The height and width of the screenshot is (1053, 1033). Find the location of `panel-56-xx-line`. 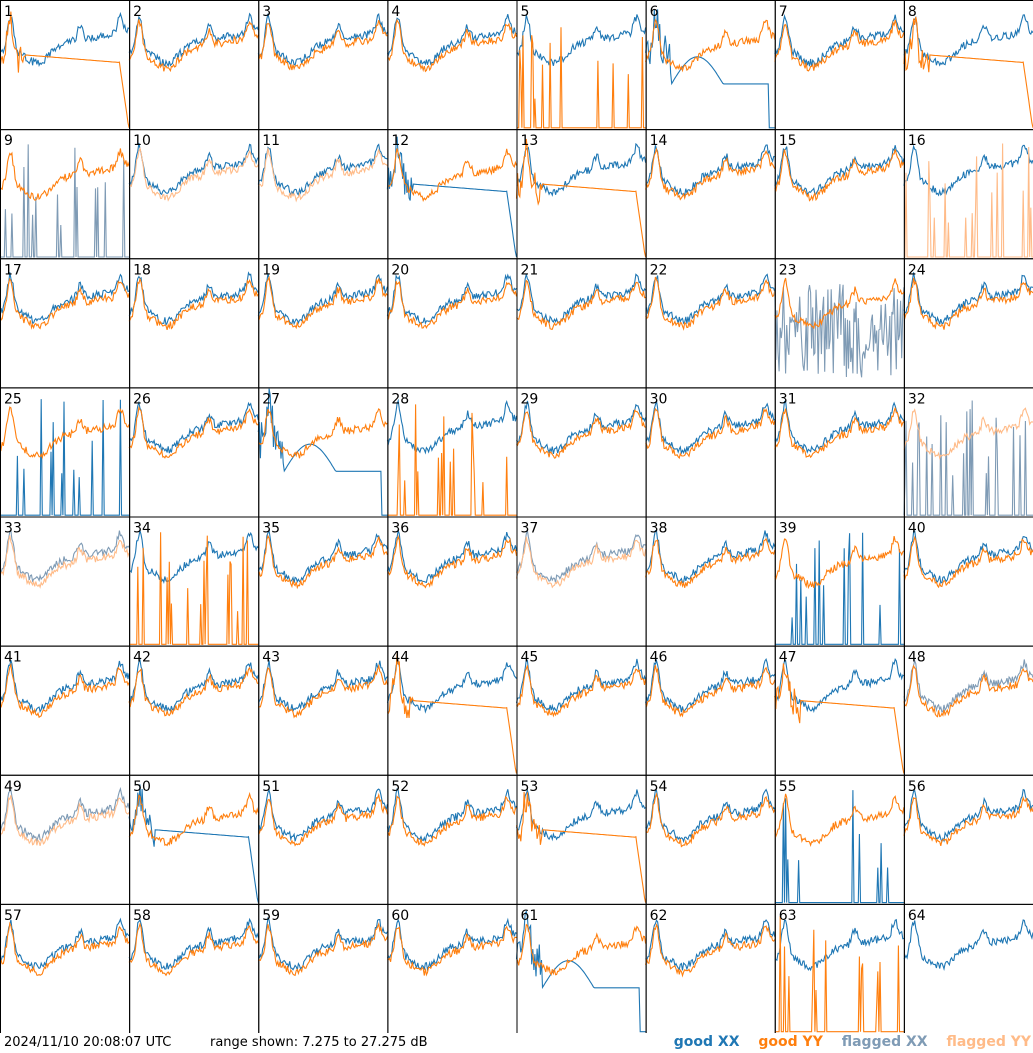

panel-56-xx-line is located at coordinates (968, 815).